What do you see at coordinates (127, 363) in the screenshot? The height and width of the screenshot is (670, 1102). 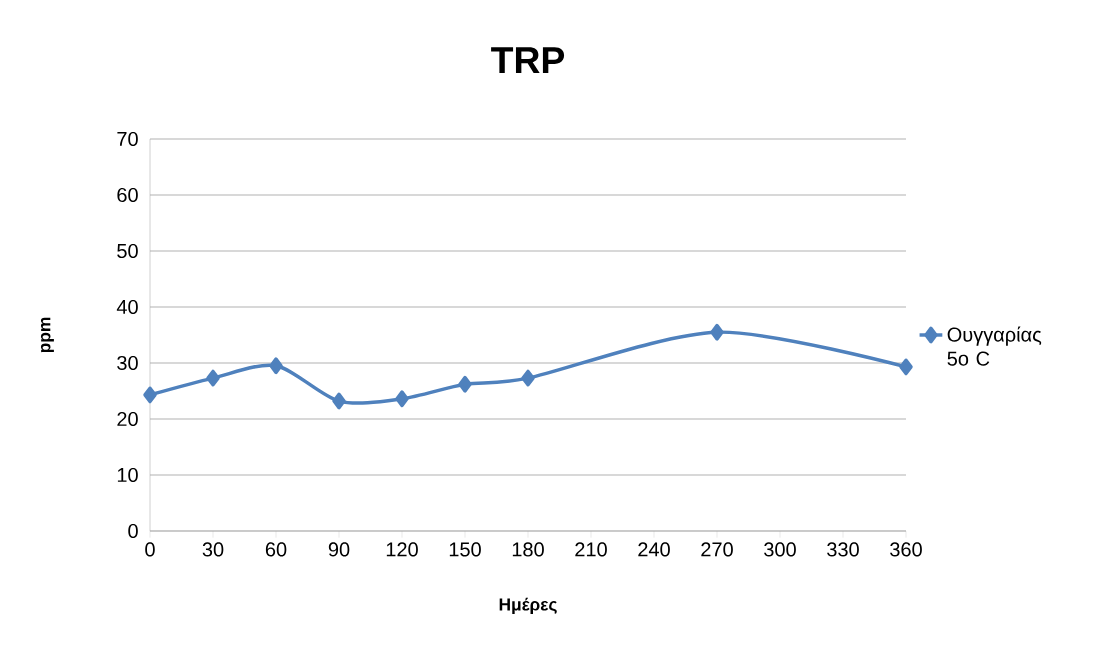 I see `y-tick-label: 30` at bounding box center [127, 363].